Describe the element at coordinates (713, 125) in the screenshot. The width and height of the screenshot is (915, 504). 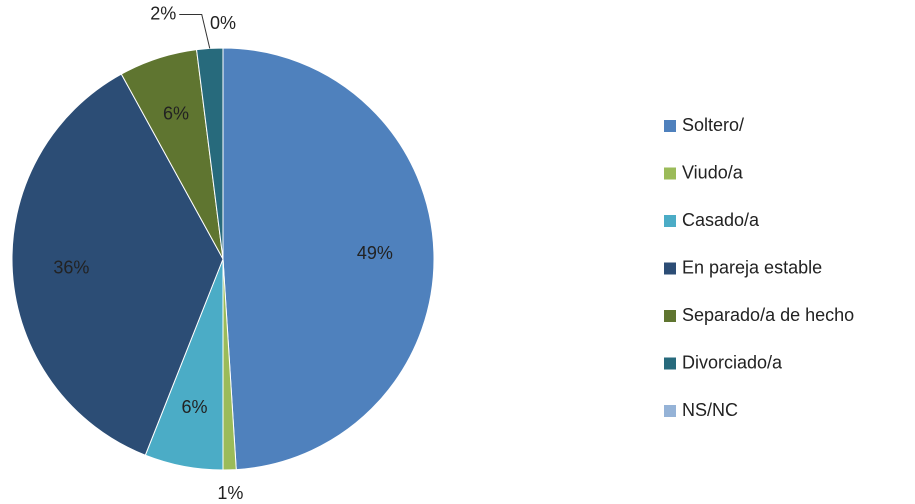
I see `legend-label: Soltero/` at that location.